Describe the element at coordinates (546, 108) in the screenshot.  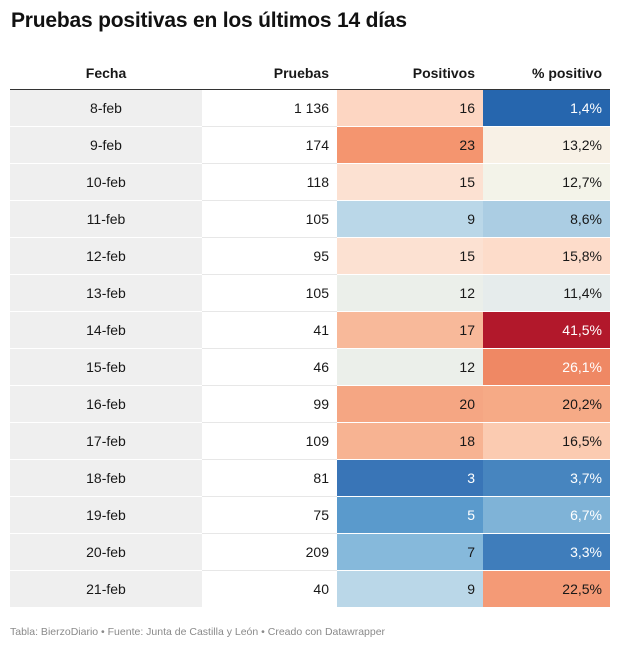
I see `pct-positivo-cell: 1,4%` at that location.